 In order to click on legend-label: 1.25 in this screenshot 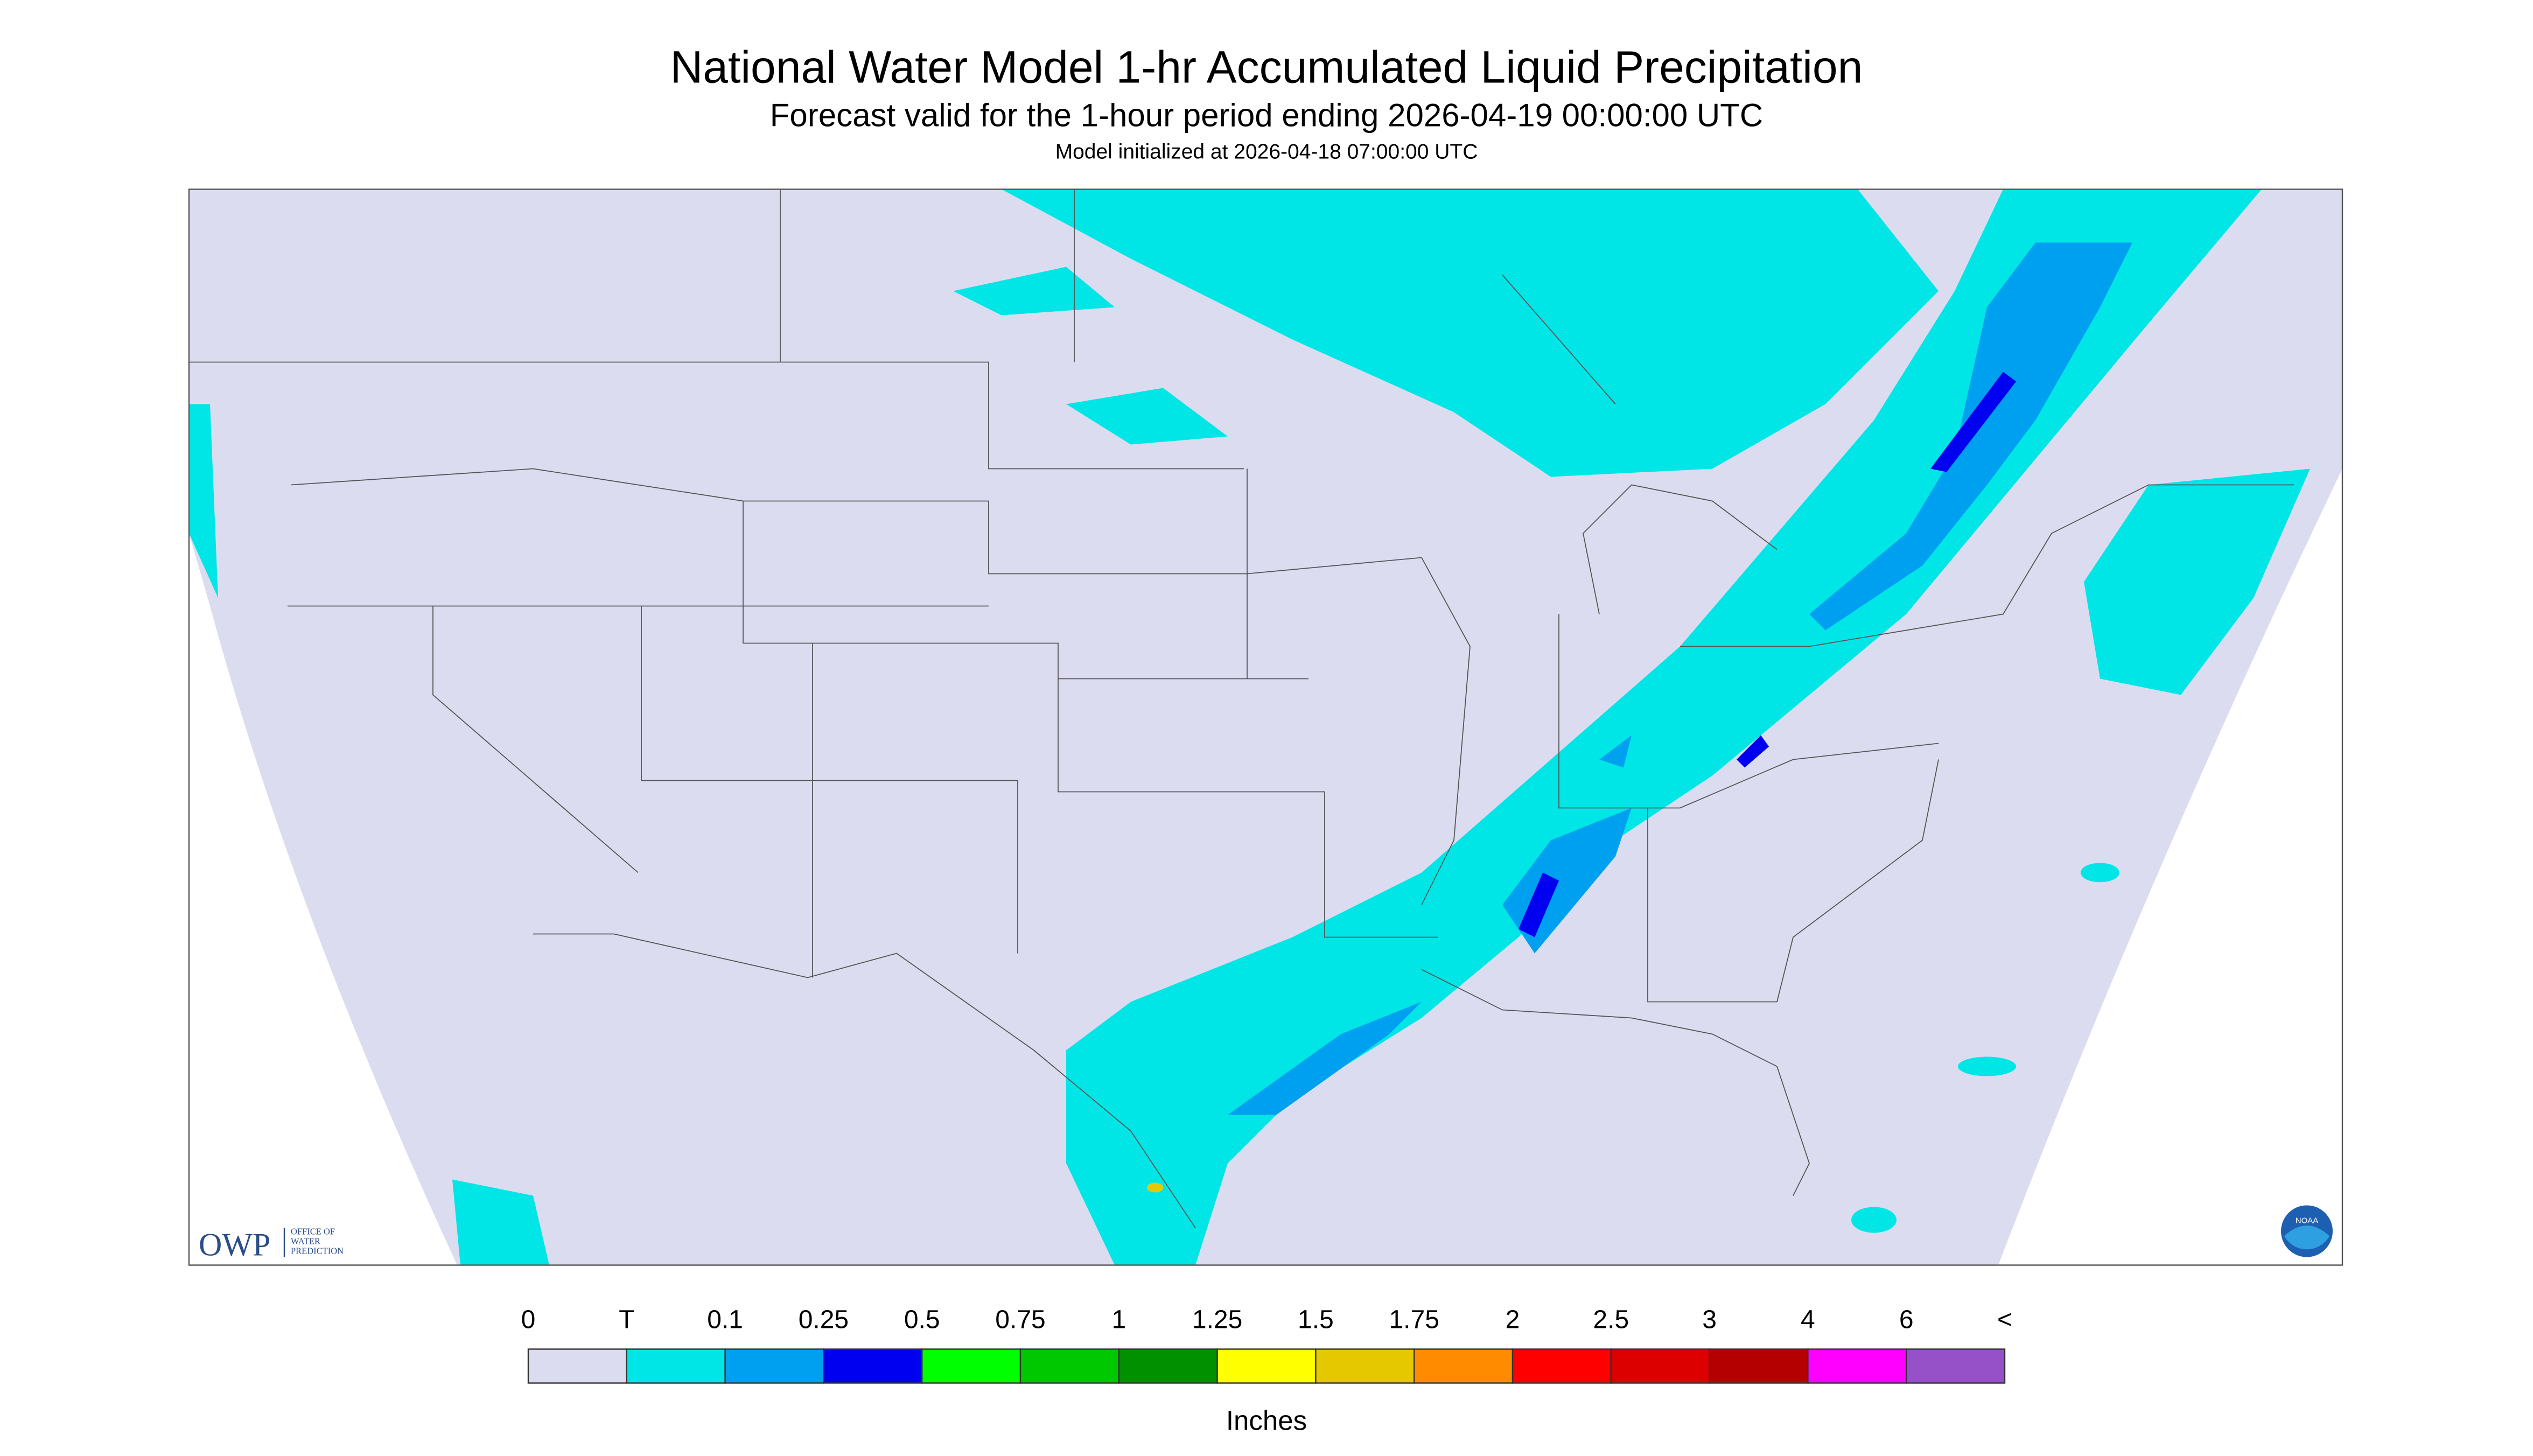, I will do `click(1217, 1320)`.